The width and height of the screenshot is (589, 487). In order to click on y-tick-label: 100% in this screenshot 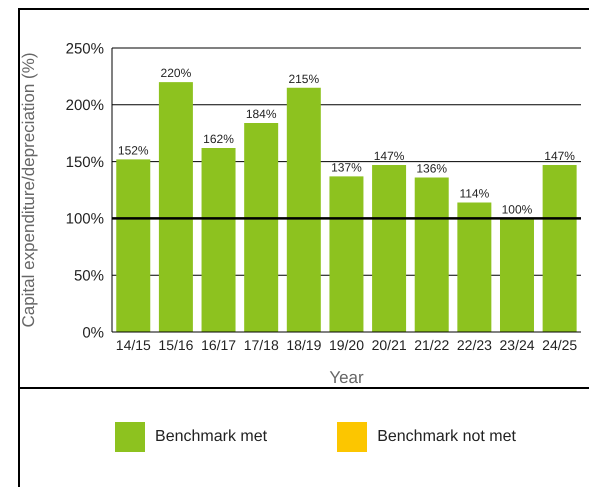, I will do `click(85, 219)`.